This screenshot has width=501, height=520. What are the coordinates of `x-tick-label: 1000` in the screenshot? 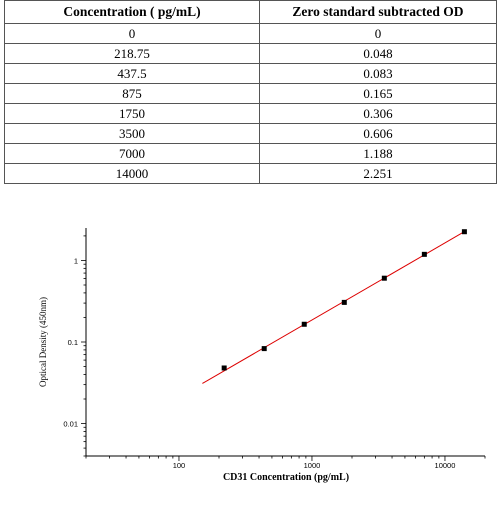 It's located at (312, 465).